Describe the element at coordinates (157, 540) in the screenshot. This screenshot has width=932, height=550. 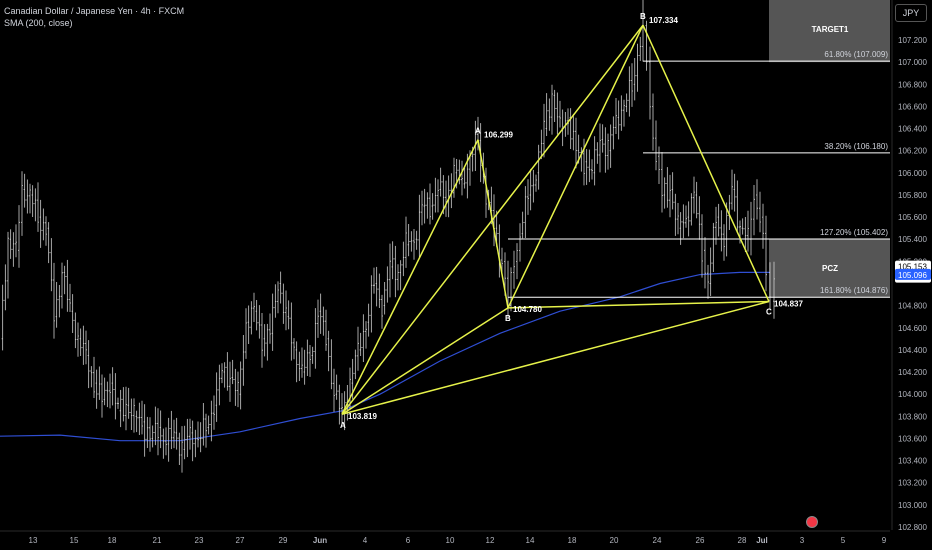
I see `time-tick: 21` at that location.